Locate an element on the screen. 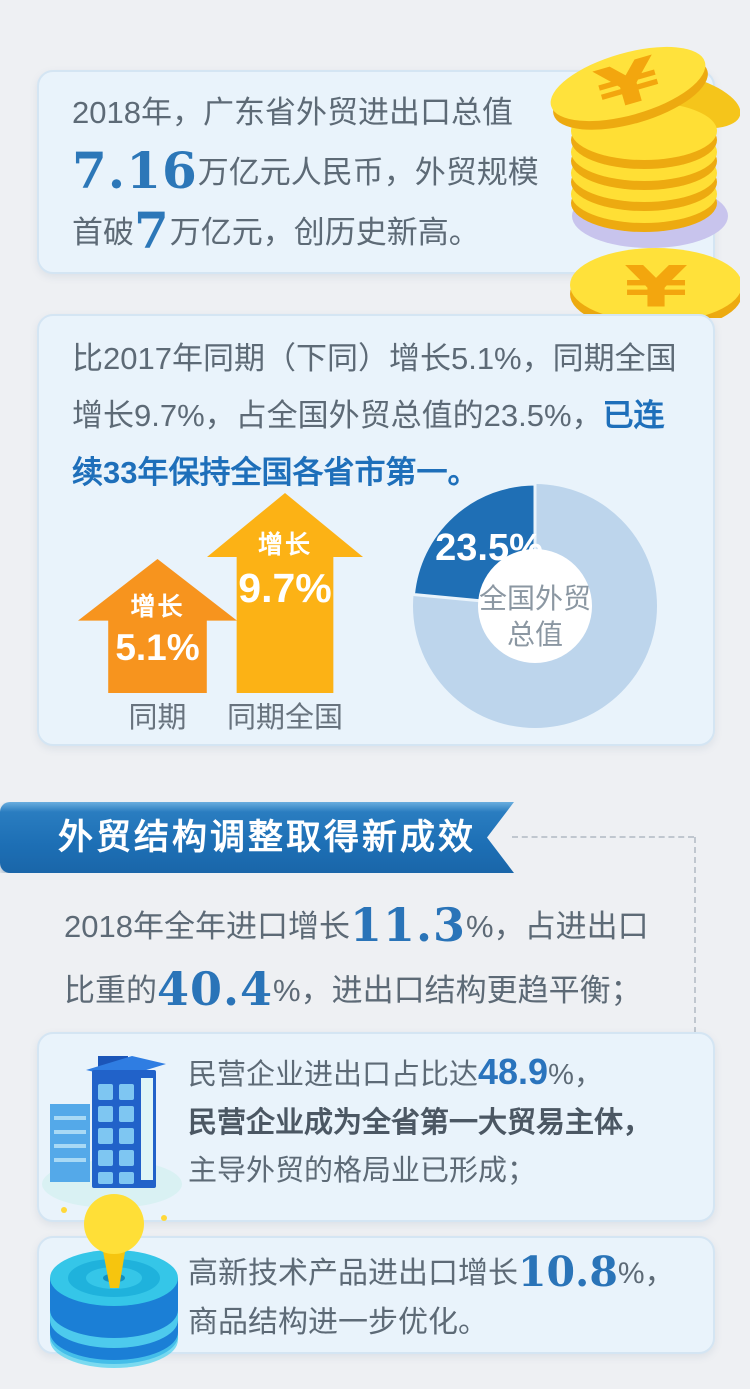 The image size is (750, 1389). donut-hole is located at coordinates (535, 606).